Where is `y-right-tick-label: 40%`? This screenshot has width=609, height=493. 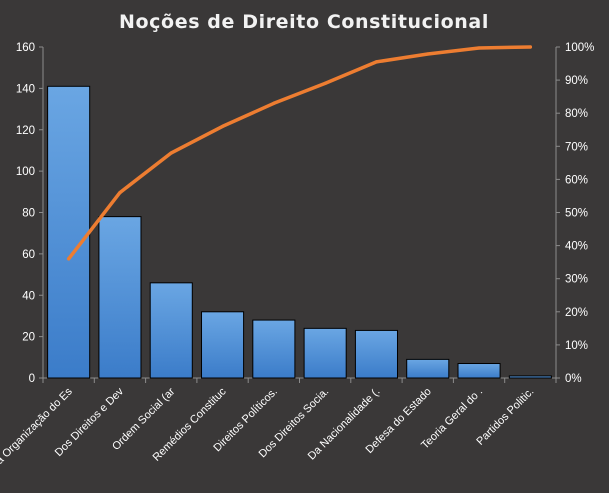
y-right-tick-label: 40% is located at coordinates (576, 247).